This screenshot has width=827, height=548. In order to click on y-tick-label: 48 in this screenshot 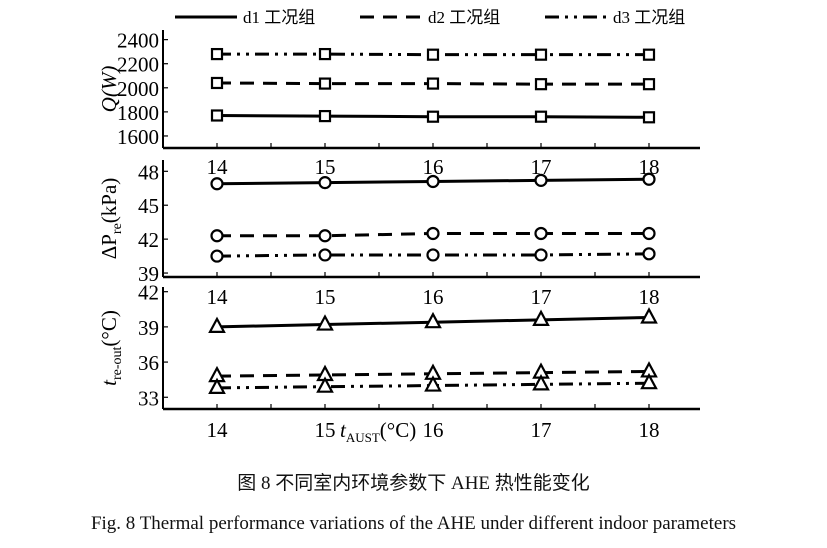, I will do `click(148, 172)`.